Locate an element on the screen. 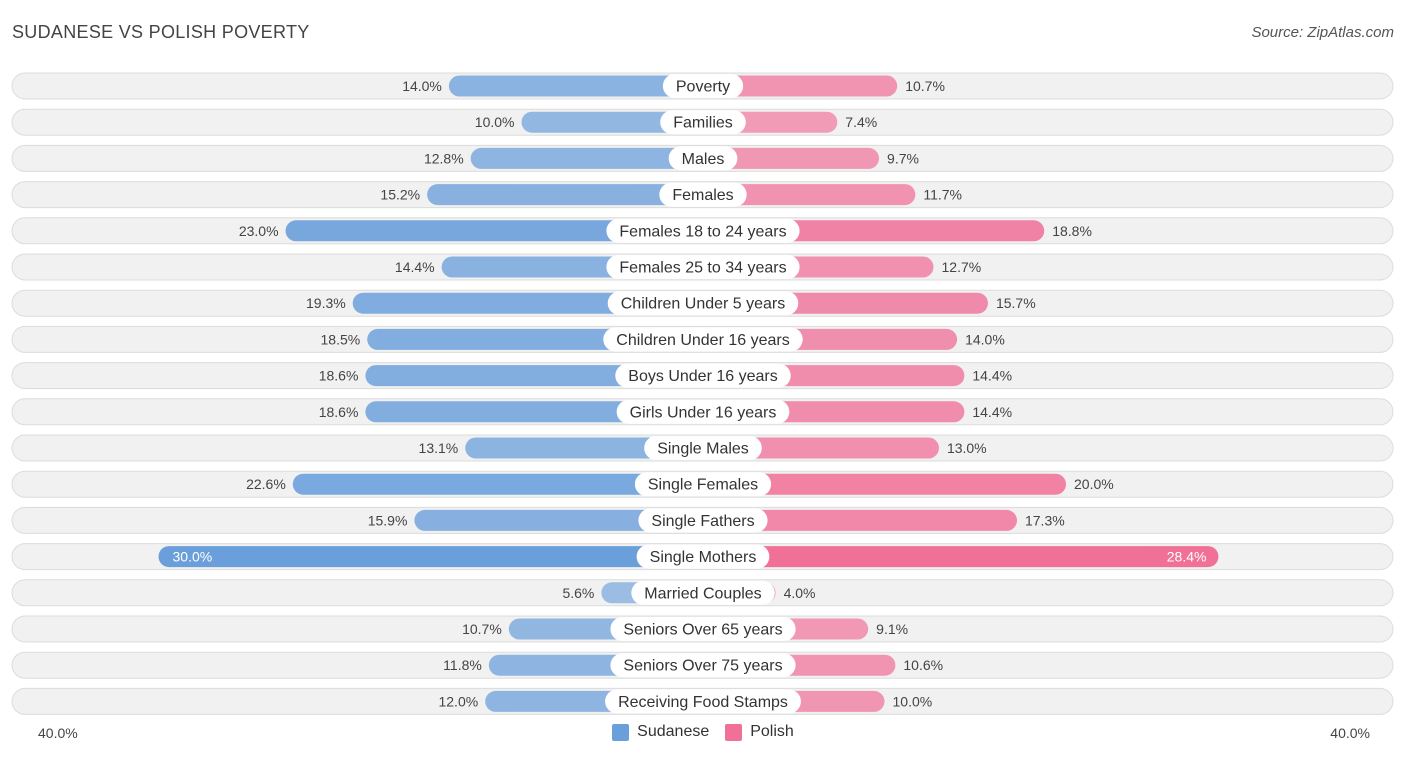 This screenshot has height=758, width=1406. category-label: Families is located at coordinates (703, 123).